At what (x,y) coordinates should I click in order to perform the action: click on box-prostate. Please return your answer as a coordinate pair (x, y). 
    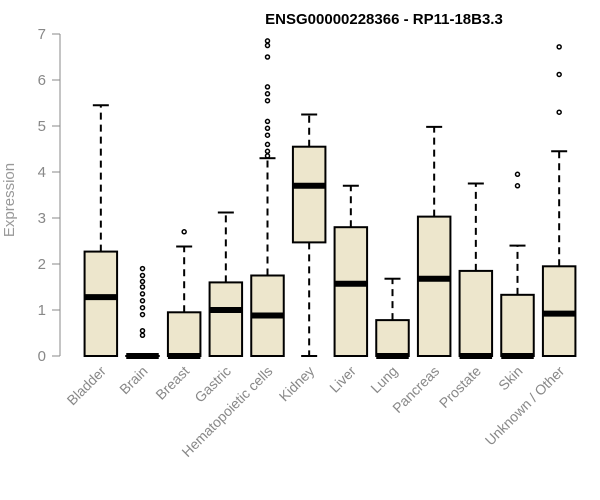
    Looking at the image, I should click on (476, 270).